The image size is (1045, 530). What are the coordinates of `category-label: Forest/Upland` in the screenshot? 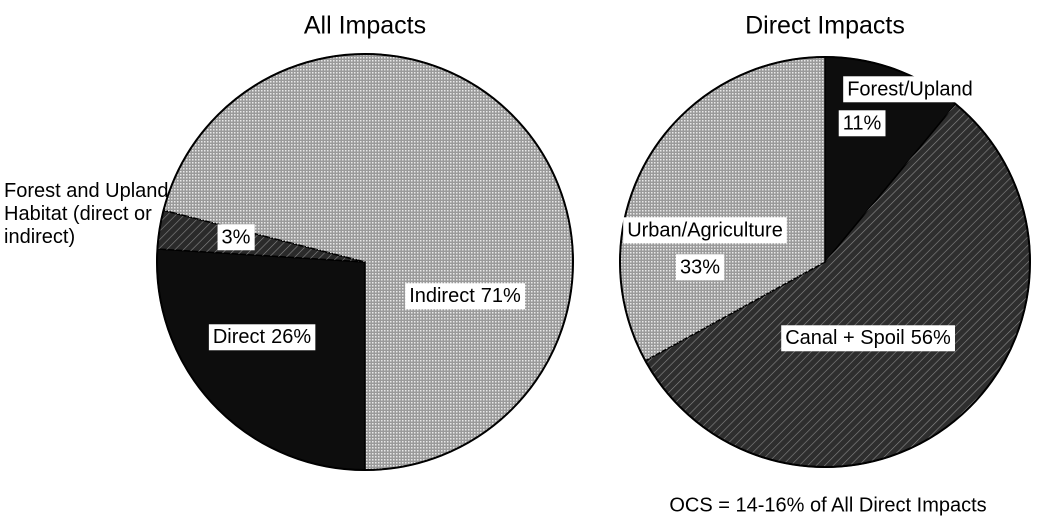 It's located at (910, 89).